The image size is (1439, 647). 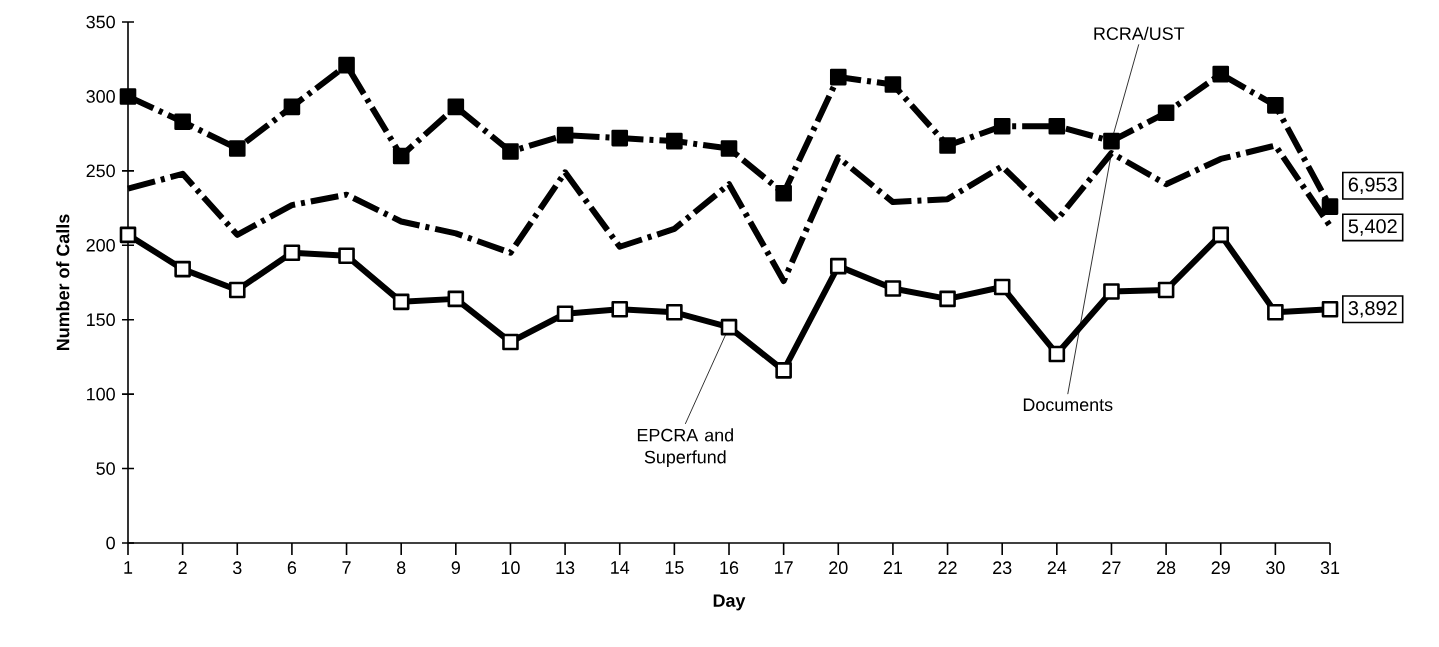 What do you see at coordinates (685, 447) in the screenshot?
I see `text: EPCRA and Superfund` at bounding box center [685, 447].